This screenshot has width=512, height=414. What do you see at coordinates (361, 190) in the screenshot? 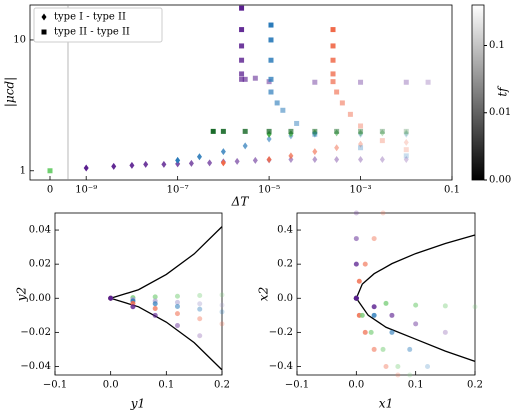
I see `x-tick-label: 10⁻³` at bounding box center [361, 190].